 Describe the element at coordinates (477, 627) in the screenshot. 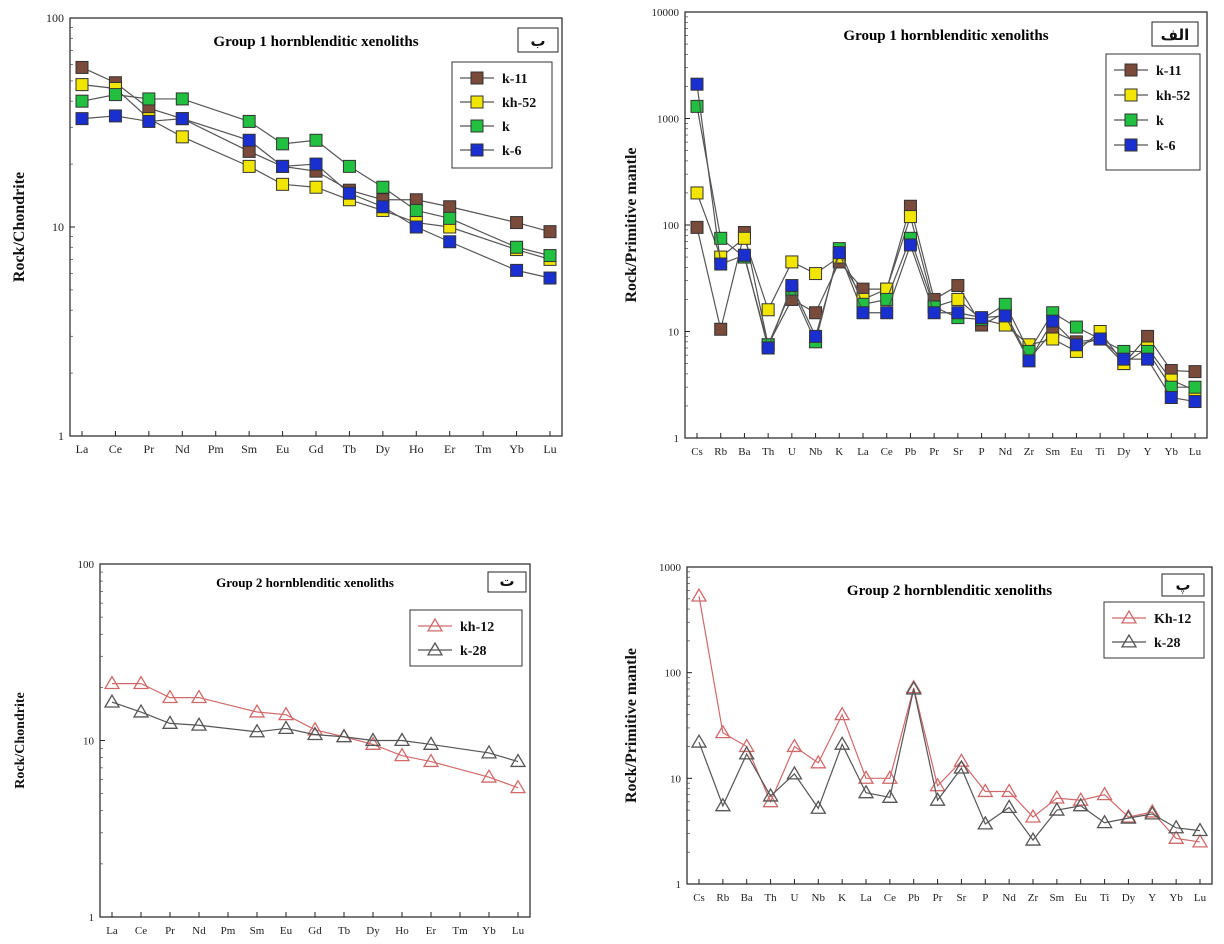

I see `legend-label: kh-12` at that location.